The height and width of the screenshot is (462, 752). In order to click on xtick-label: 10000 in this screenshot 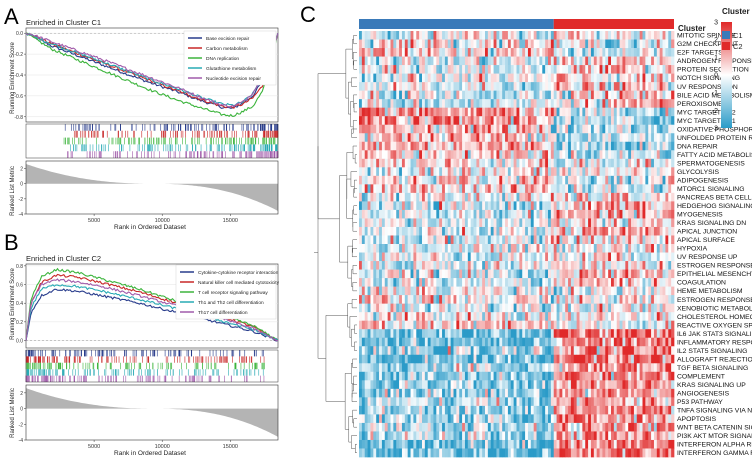, I will do `click(162, 447)`.